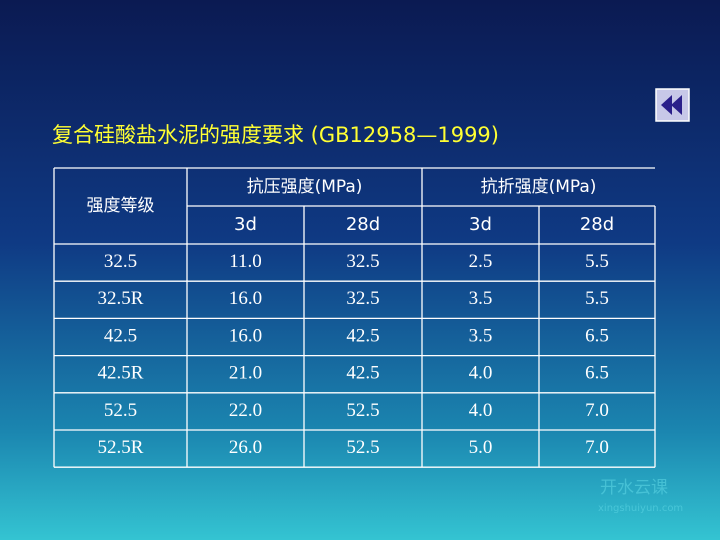 Image resolution: width=720 pixels, height=540 pixels. Describe the element at coordinates (245, 410) in the screenshot. I see `table-cell: 22.0` at that location.